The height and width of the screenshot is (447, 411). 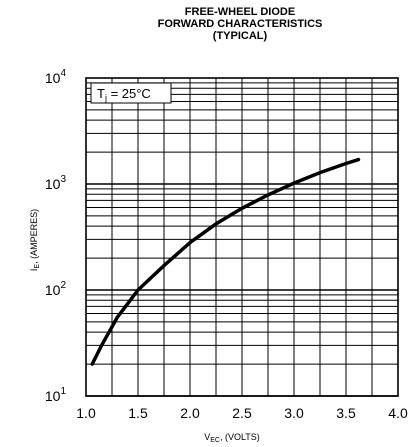 What do you see at coordinates (294, 413) in the screenshot?
I see `x-tick-label: 3.0` at bounding box center [294, 413].